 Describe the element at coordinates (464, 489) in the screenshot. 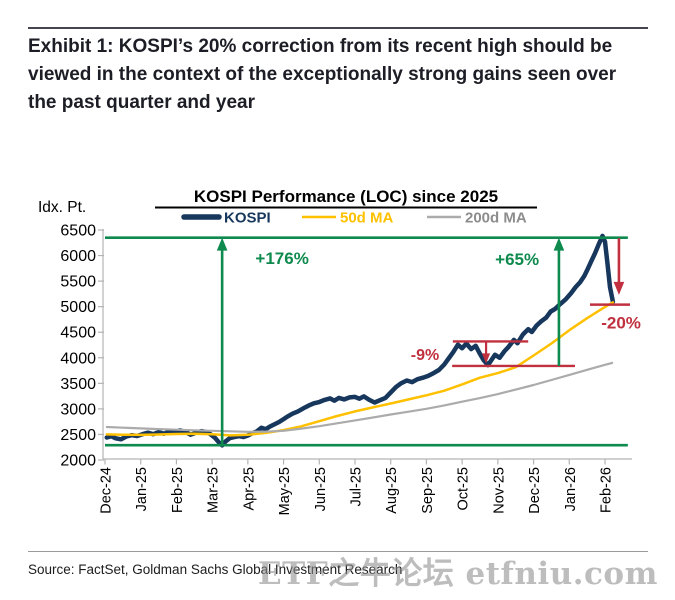

I see `x-tick-label: Oct-25` at that location.